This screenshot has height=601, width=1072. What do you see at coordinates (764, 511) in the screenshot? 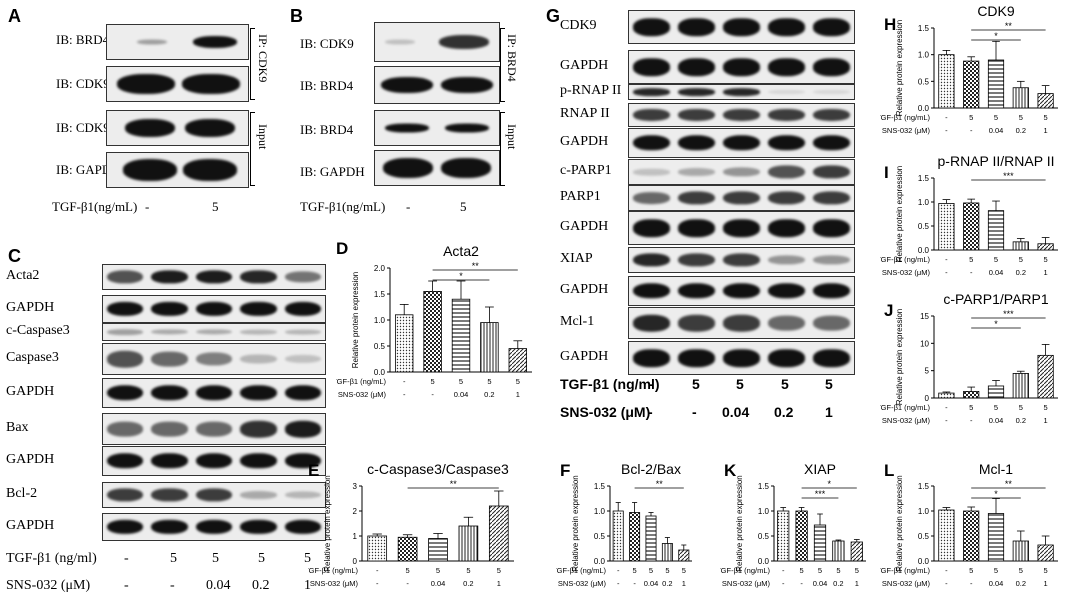
I see `chart-k-ytick-2: 1.0` at bounding box center [764, 511].